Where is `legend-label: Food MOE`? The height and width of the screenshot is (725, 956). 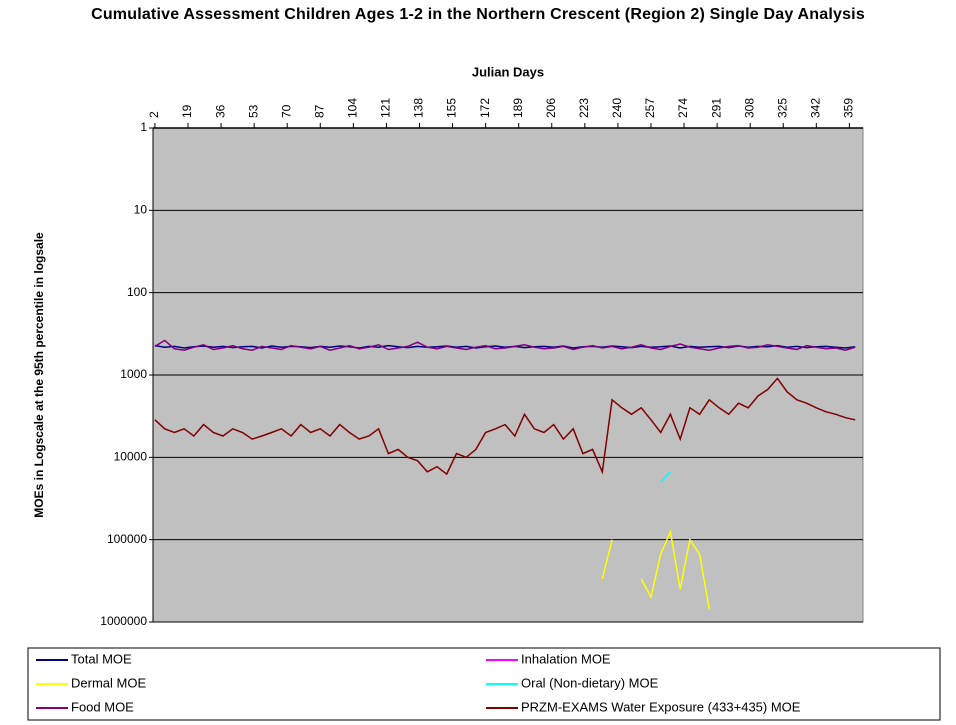 legend-label: Food MOE is located at coordinates (102, 706).